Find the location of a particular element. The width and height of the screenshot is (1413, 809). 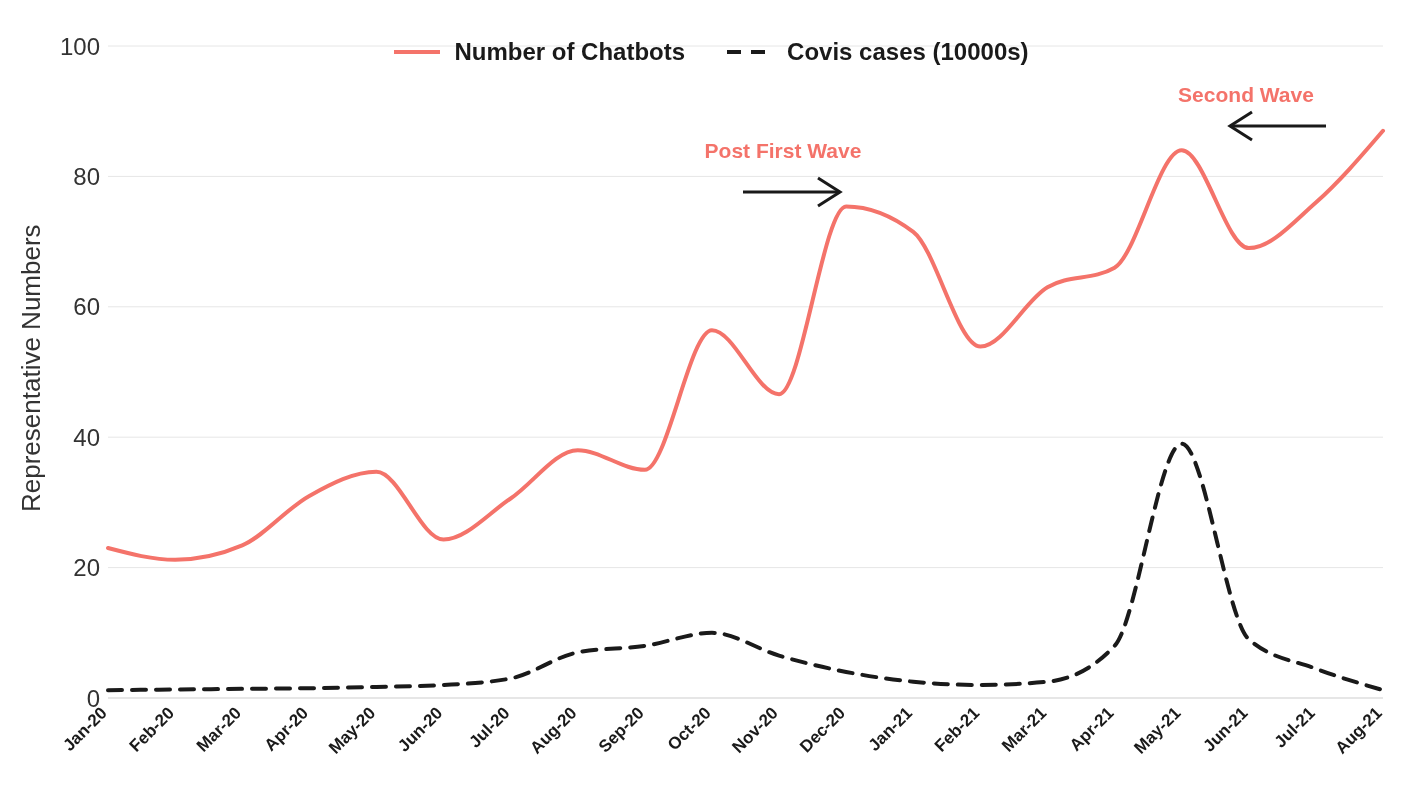

y-tick-label: 20 is located at coordinates (86, 568).